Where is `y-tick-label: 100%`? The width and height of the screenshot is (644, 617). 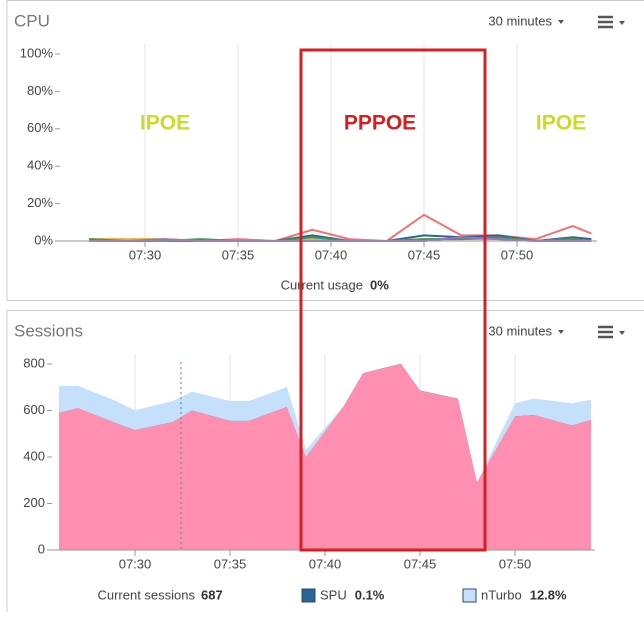
y-tick-label: 100% is located at coordinates (37, 52).